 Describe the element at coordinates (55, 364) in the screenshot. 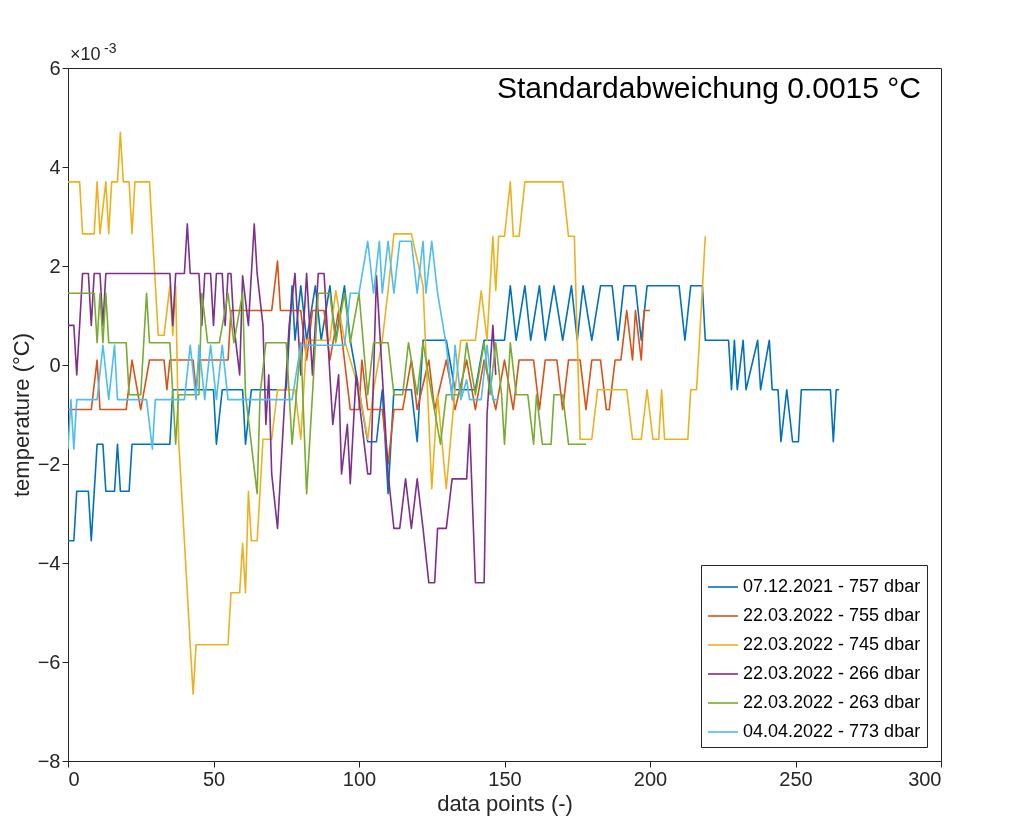

I see `y-tick-label: 0` at that location.